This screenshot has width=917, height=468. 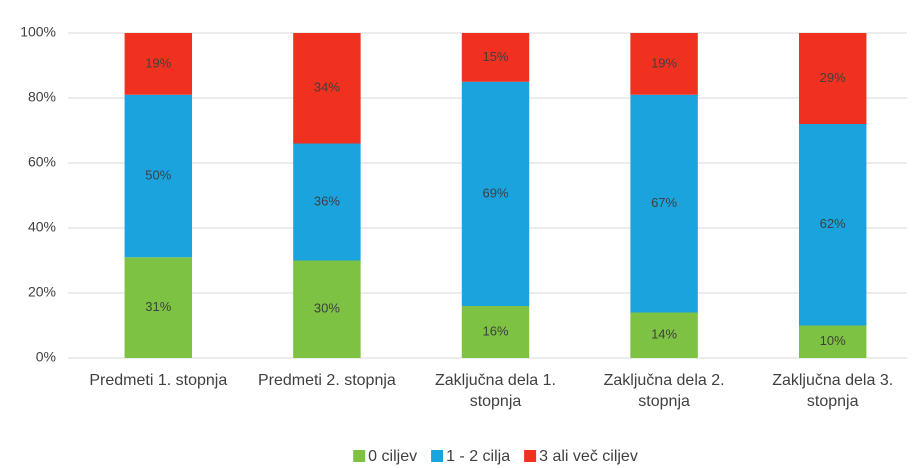 I want to click on x-tick-label: Predmeti 2. stopnja, so click(x=326, y=380).